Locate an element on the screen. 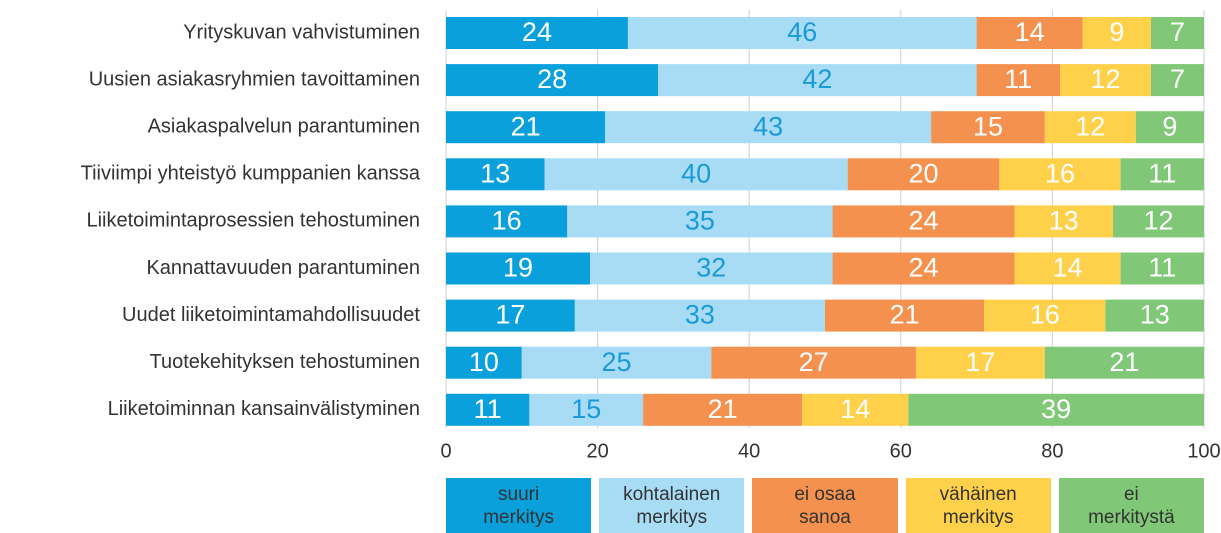 The height and width of the screenshot is (533, 1221). value-label: 43 is located at coordinates (768, 126).